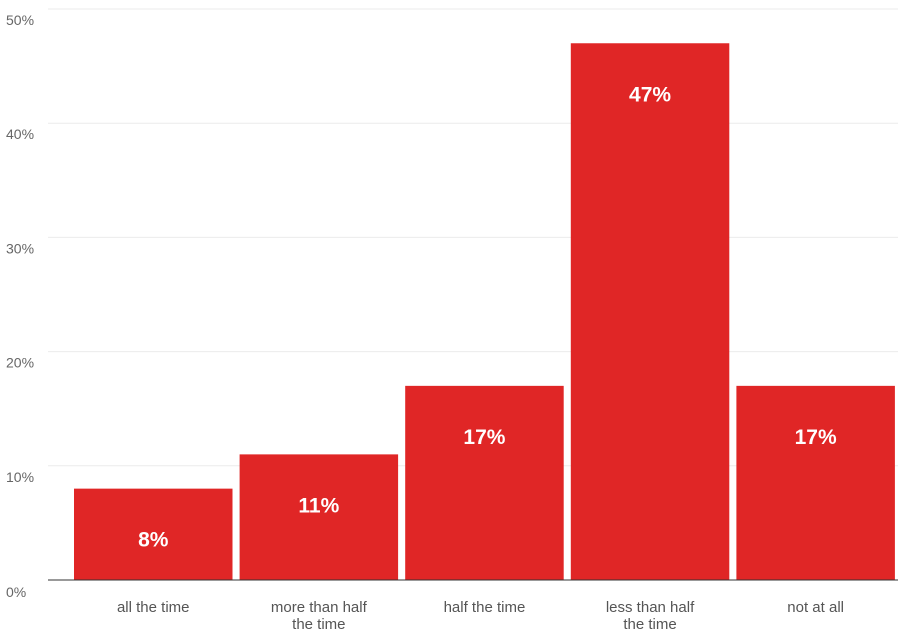 The width and height of the screenshot is (898, 630). I want to click on data-label: 11%, so click(318, 505).